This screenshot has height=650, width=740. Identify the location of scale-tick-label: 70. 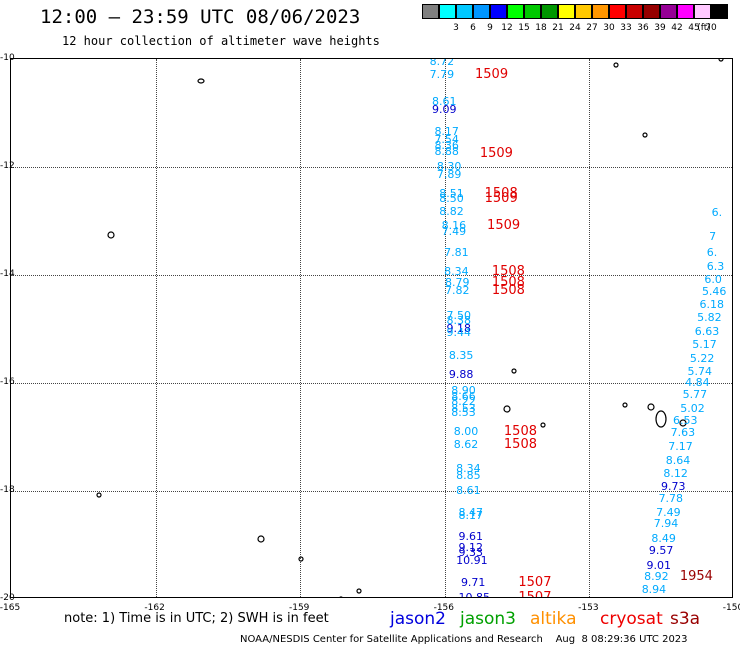
(711, 28).